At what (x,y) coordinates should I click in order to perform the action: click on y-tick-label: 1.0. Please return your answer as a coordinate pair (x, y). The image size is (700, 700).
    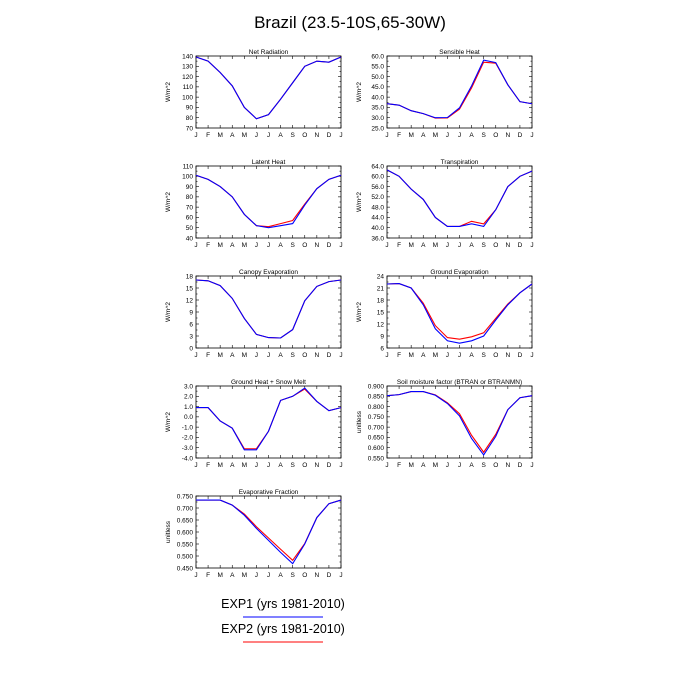
    Looking at the image, I should click on (188, 407).